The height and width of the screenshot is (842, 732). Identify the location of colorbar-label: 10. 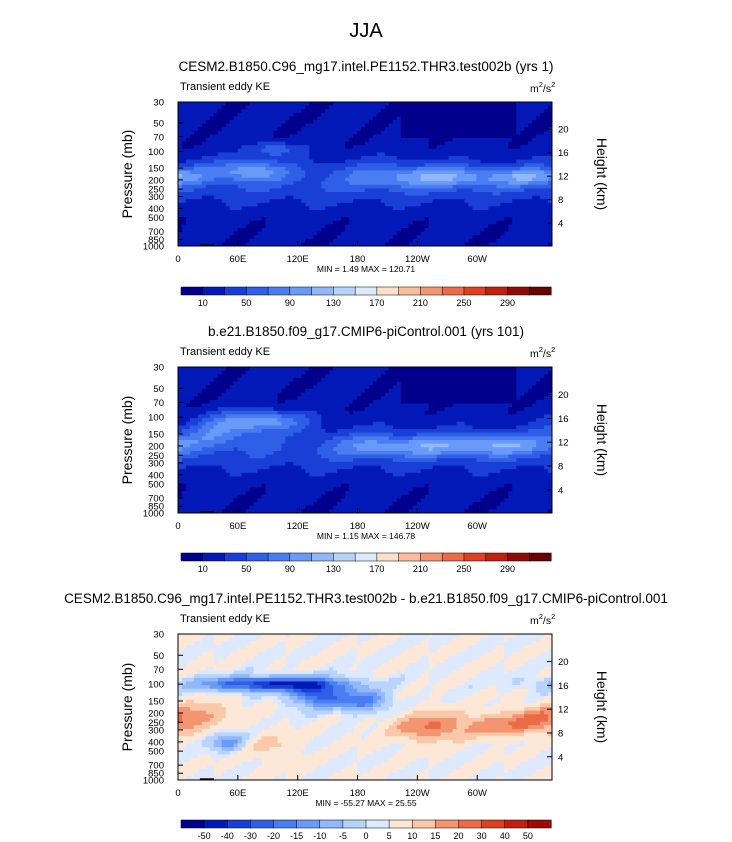
(203, 303).